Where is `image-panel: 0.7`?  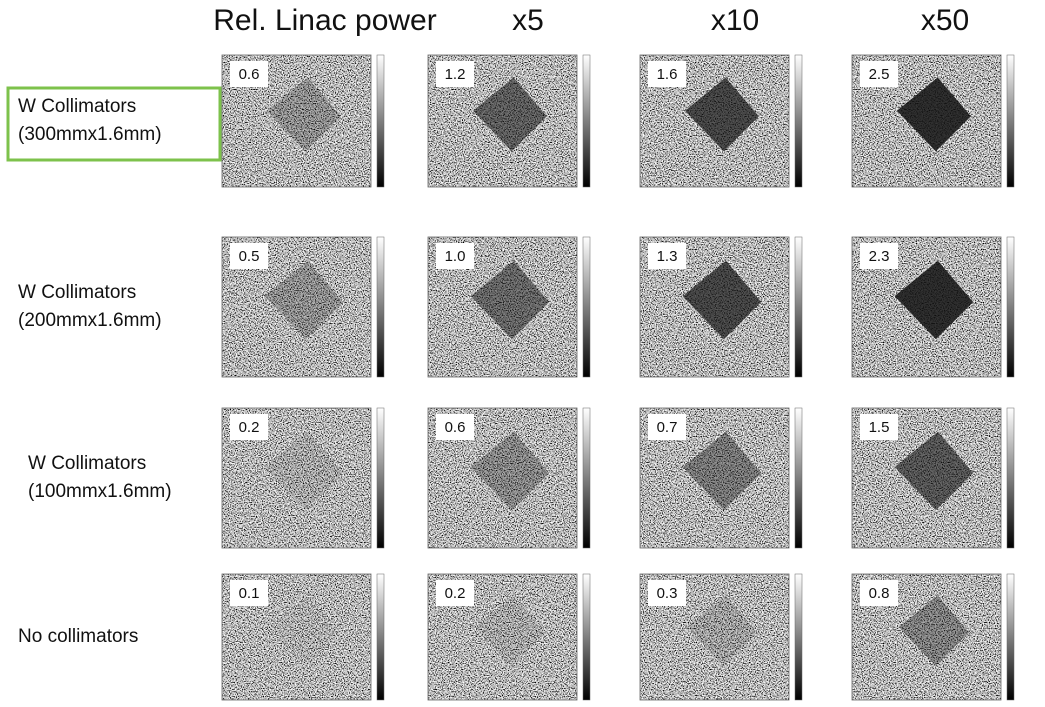 image-panel: 0.7 is located at coordinates (721, 478).